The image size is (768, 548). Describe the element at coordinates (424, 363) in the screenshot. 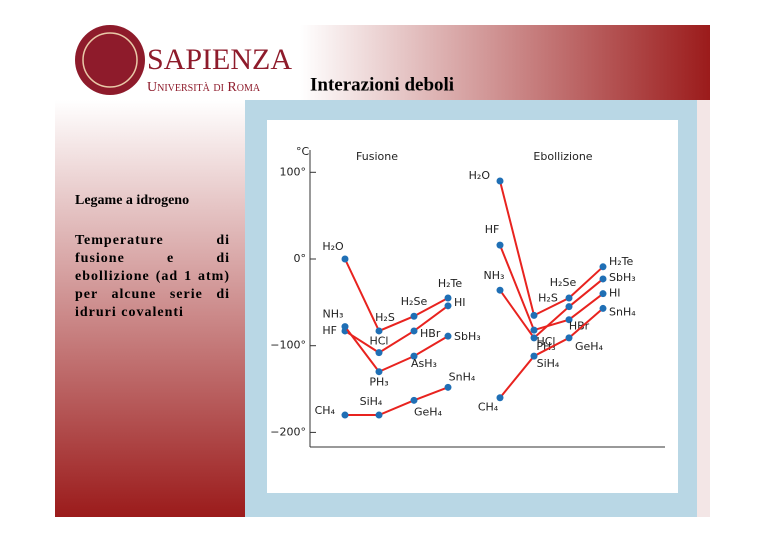

I see `point-label: AsH₃` at that location.